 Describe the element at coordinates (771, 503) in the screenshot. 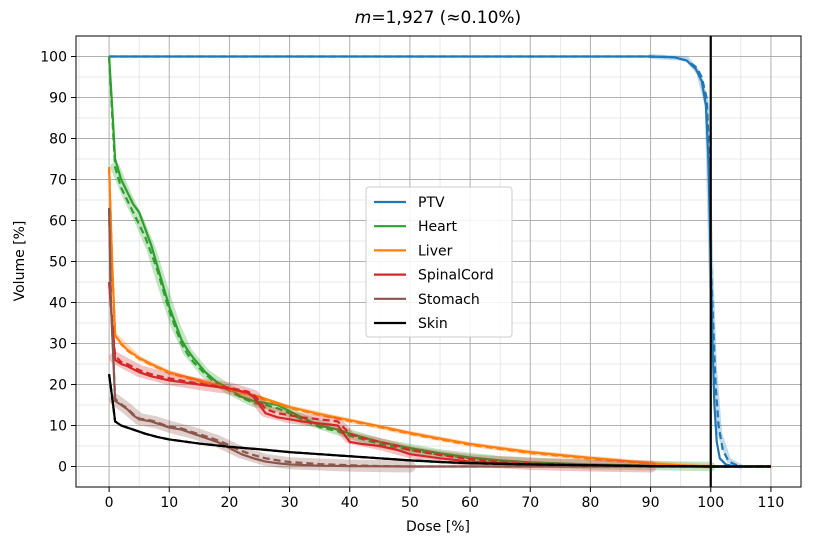

I see `x-tick-label: 110` at that location.